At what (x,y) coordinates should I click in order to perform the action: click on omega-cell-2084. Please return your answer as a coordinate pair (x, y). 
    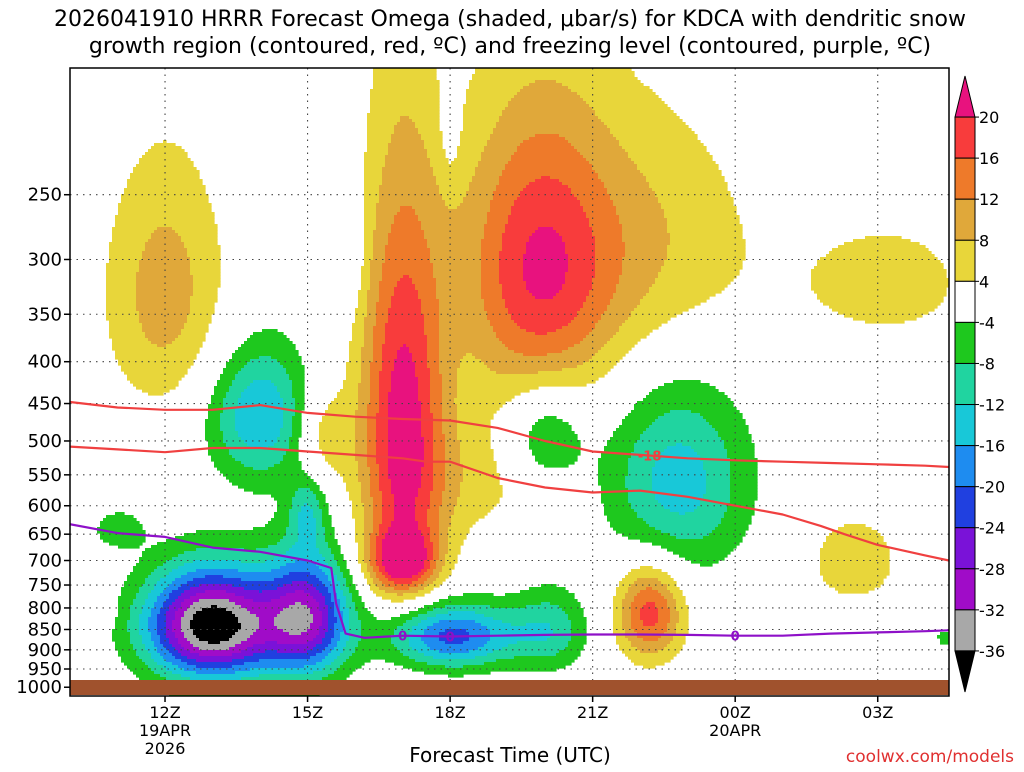
    Looking at the image, I should click on (322, 544).